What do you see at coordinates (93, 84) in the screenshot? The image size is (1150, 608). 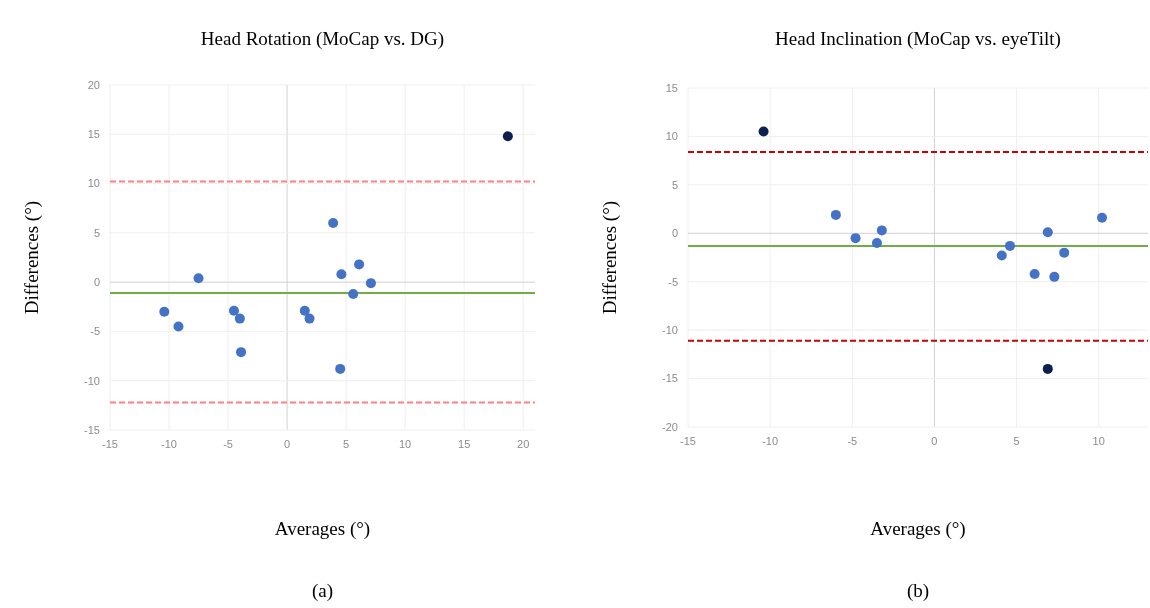 I see `y-tick-label: 20` at bounding box center [93, 84].